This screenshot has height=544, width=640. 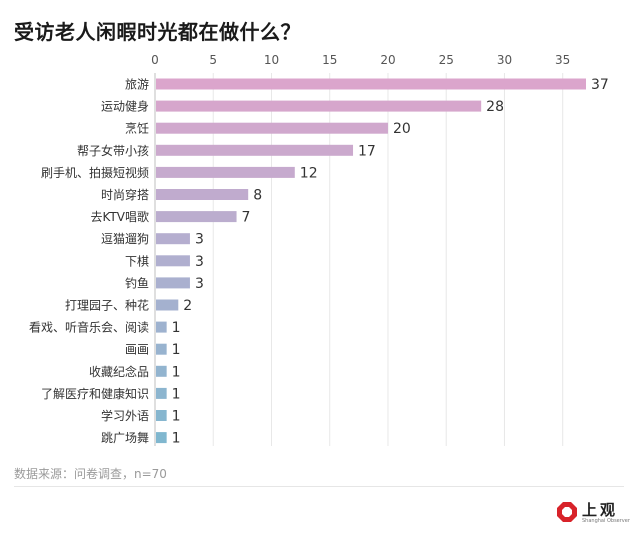 I want to click on data-label: 17, so click(x=367, y=151).